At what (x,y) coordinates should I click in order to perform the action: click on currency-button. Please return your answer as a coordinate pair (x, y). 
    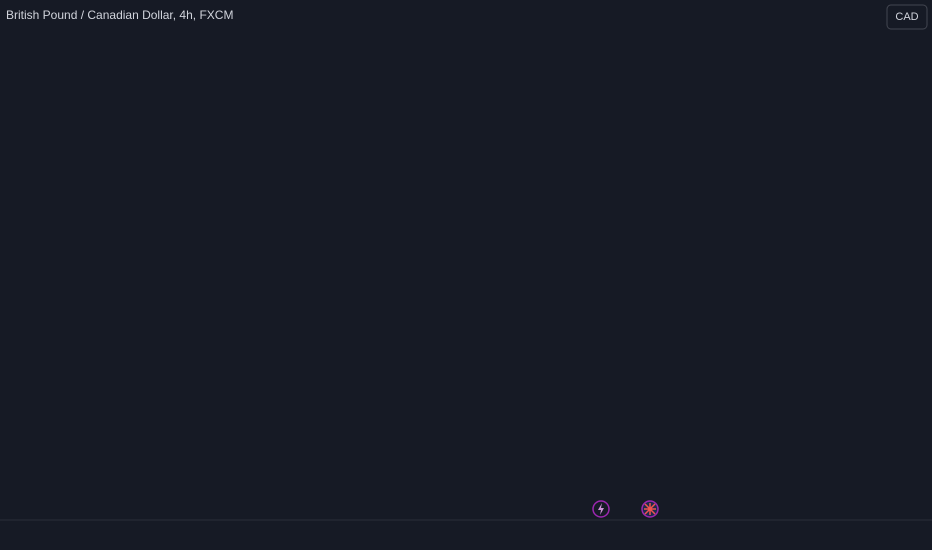
    Looking at the image, I should click on (907, 17).